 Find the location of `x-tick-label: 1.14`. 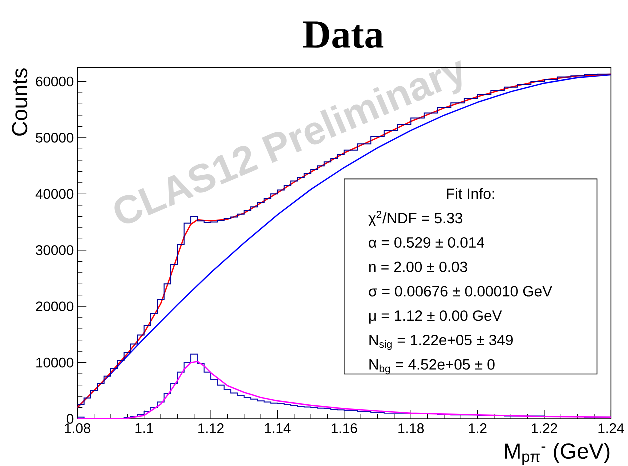

x-tick-label: 1.14 is located at coordinates (278, 429).